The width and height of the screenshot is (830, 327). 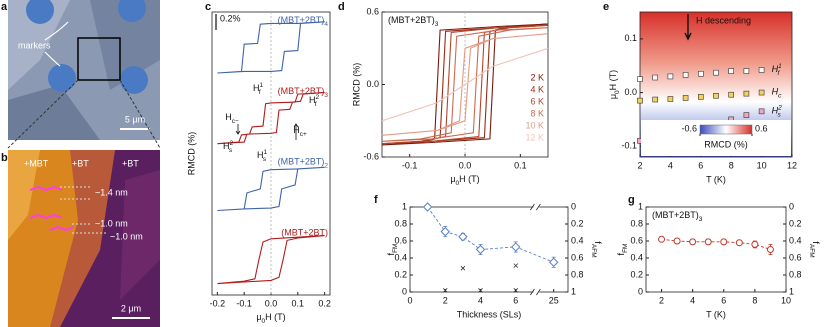 What do you see at coordinates (314, 101) in the screenshot?
I see `annotation: H2 f` at bounding box center [314, 101].